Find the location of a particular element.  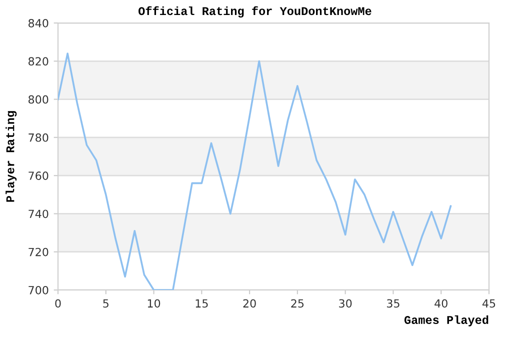

y-tick-label: 800 is located at coordinates (38, 99).